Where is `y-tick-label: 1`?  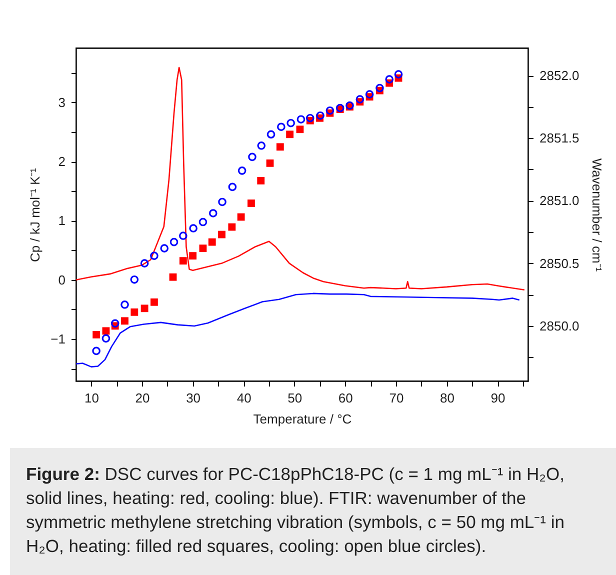
y-tick-label: 1 is located at coordinates (62, 220).